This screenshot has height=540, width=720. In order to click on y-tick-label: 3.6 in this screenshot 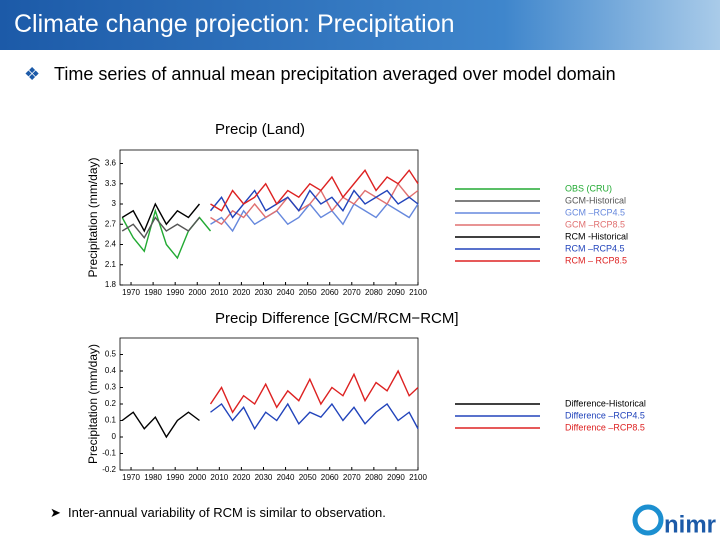, I will do `click(111, 163)`.